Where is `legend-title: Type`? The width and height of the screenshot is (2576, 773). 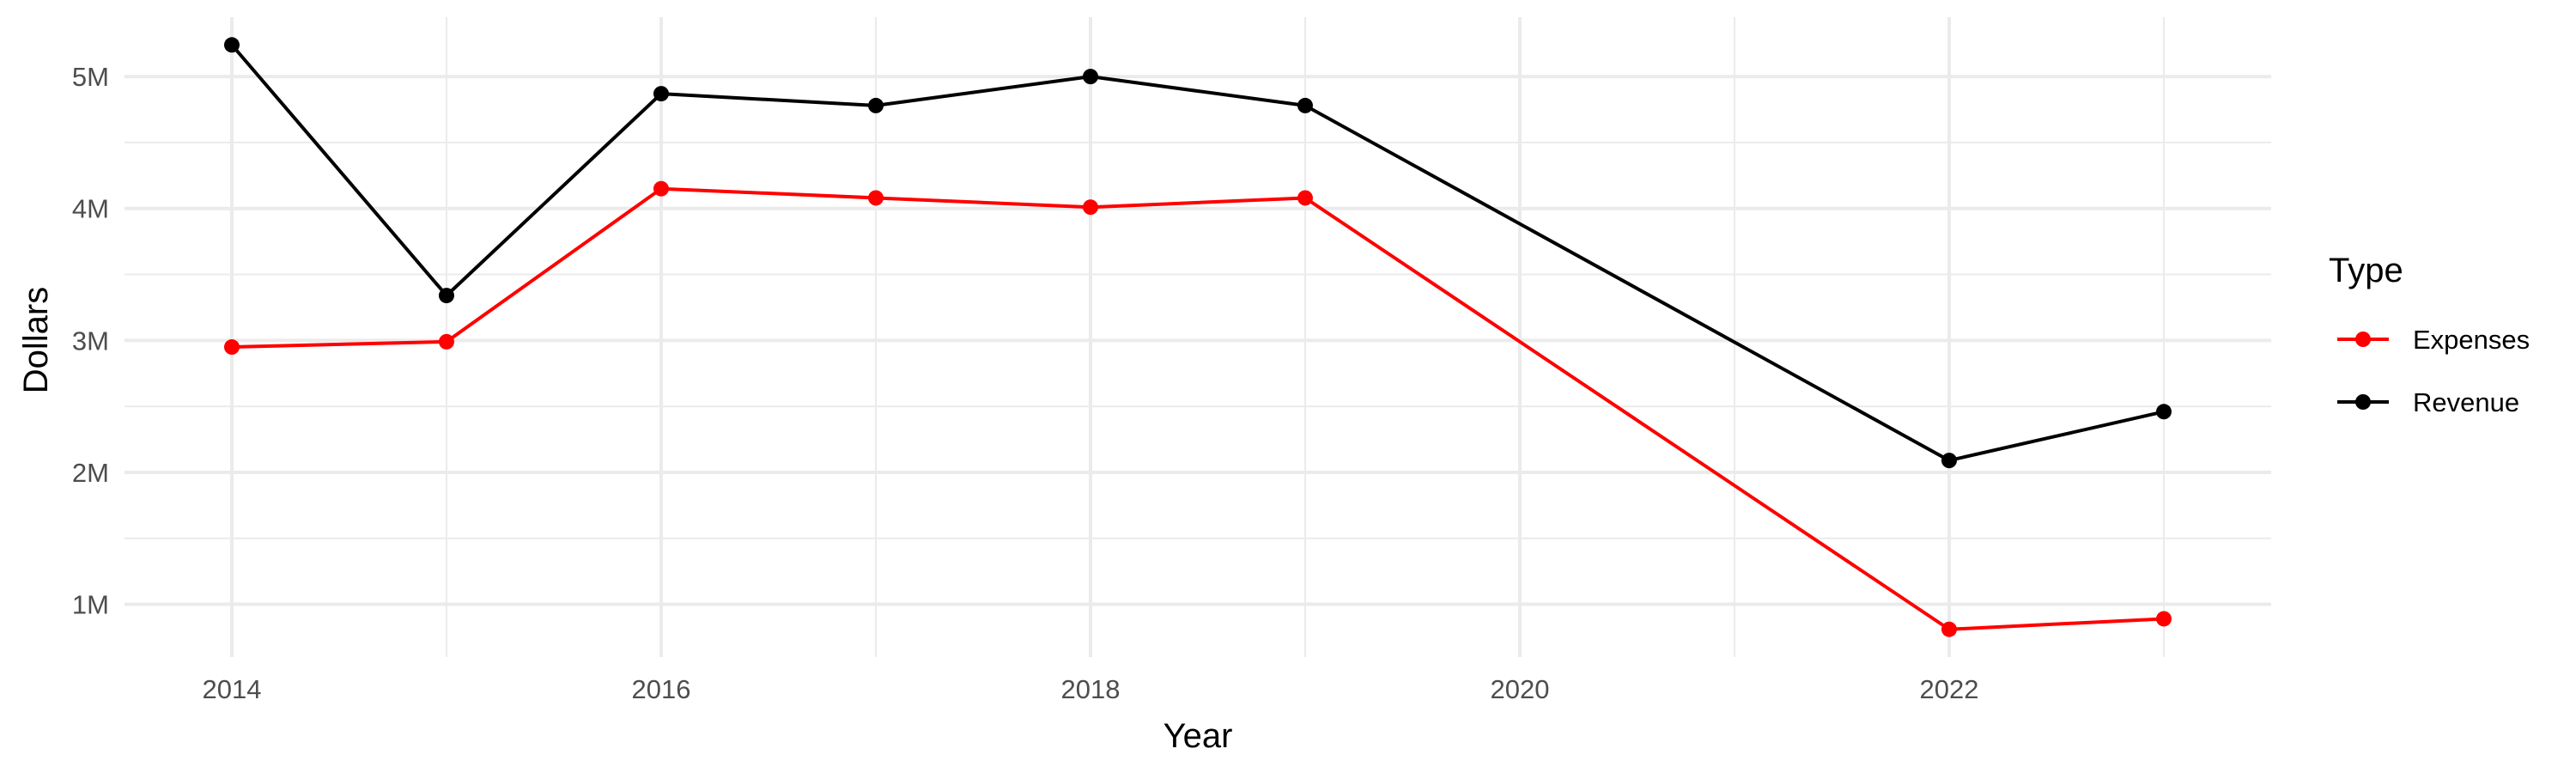 legend-title: Type is located at coordinates (2366, 270).